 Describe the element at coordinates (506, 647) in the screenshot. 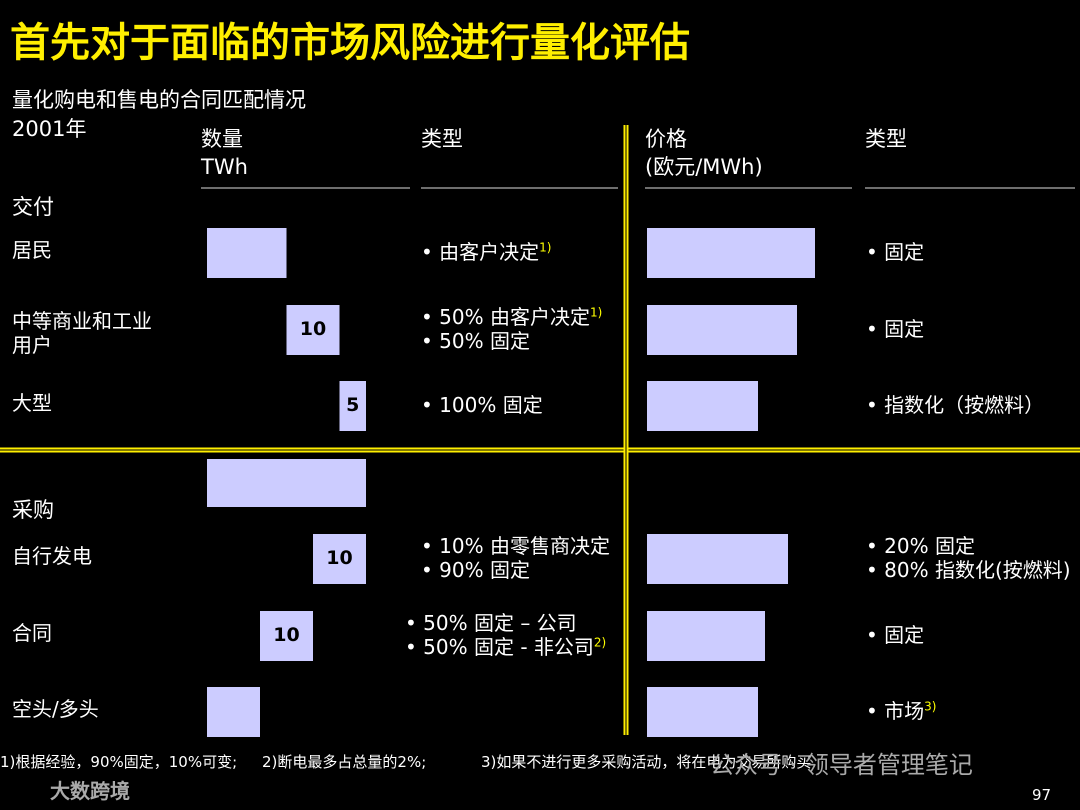

I see `type-text: • 50% 固定 - 非公司2)` at that location.